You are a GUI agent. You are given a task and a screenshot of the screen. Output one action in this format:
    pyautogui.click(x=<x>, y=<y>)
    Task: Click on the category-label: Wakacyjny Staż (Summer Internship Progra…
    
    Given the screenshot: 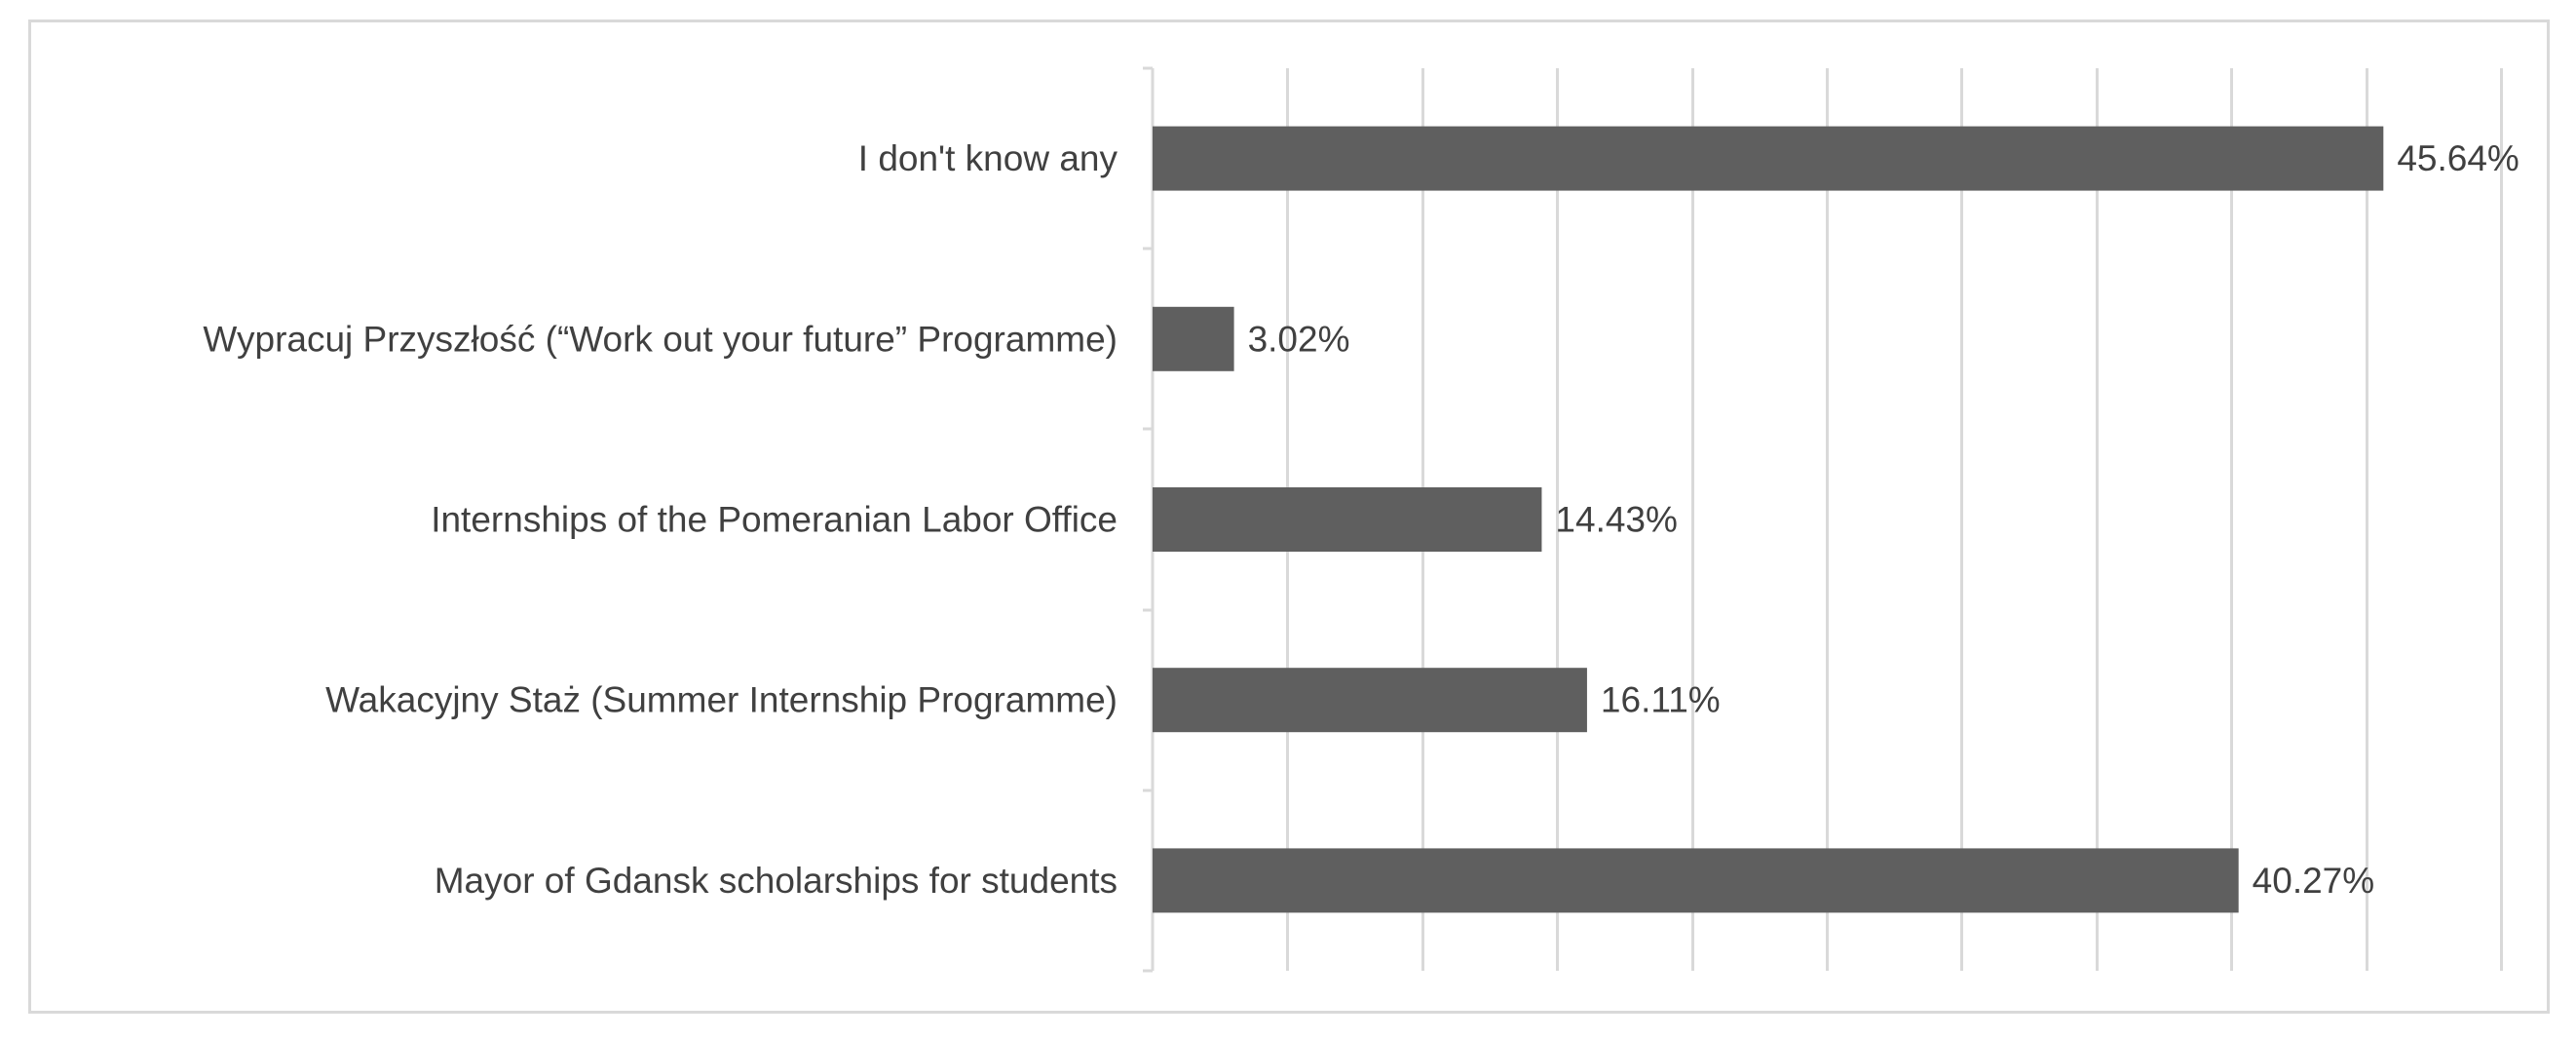 What is the action you would take?
    pyautogui.click(x=721, y=700)
    